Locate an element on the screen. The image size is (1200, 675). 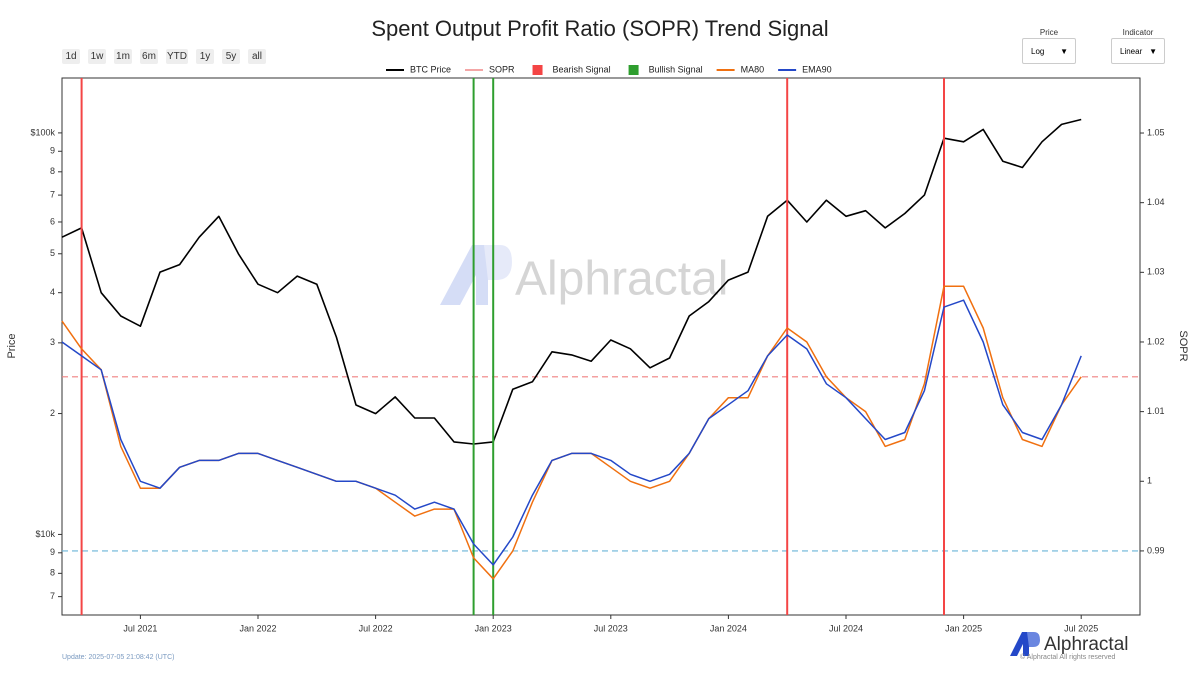
range-button: 1w is located at coordinates (97, 56).